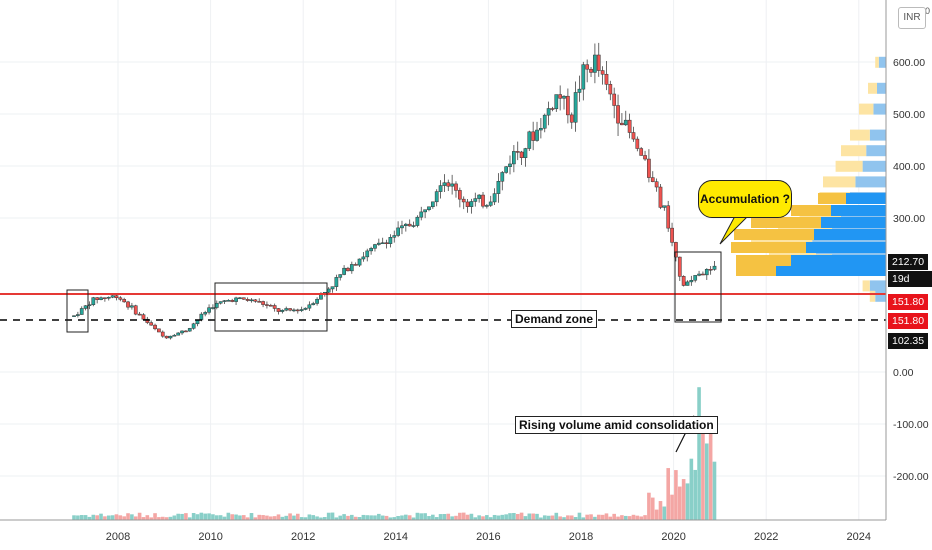 The height and width of the screenshot is (550, 932). What do you see at coordinates (909, 63) in the screenshot?
I see `y-tick-label: 600.00` at bounding box center [909, 63].